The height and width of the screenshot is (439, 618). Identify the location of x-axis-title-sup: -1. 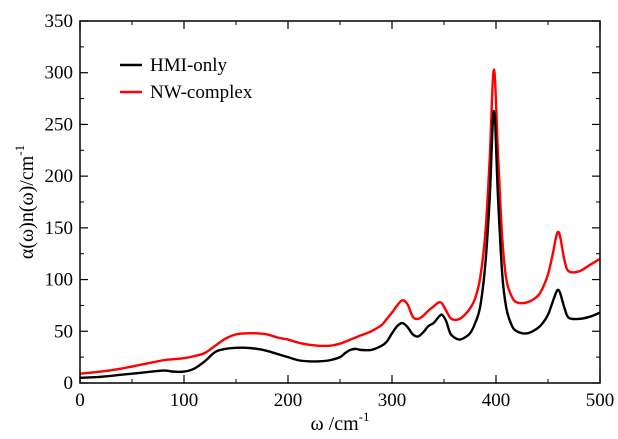
(364, 416).